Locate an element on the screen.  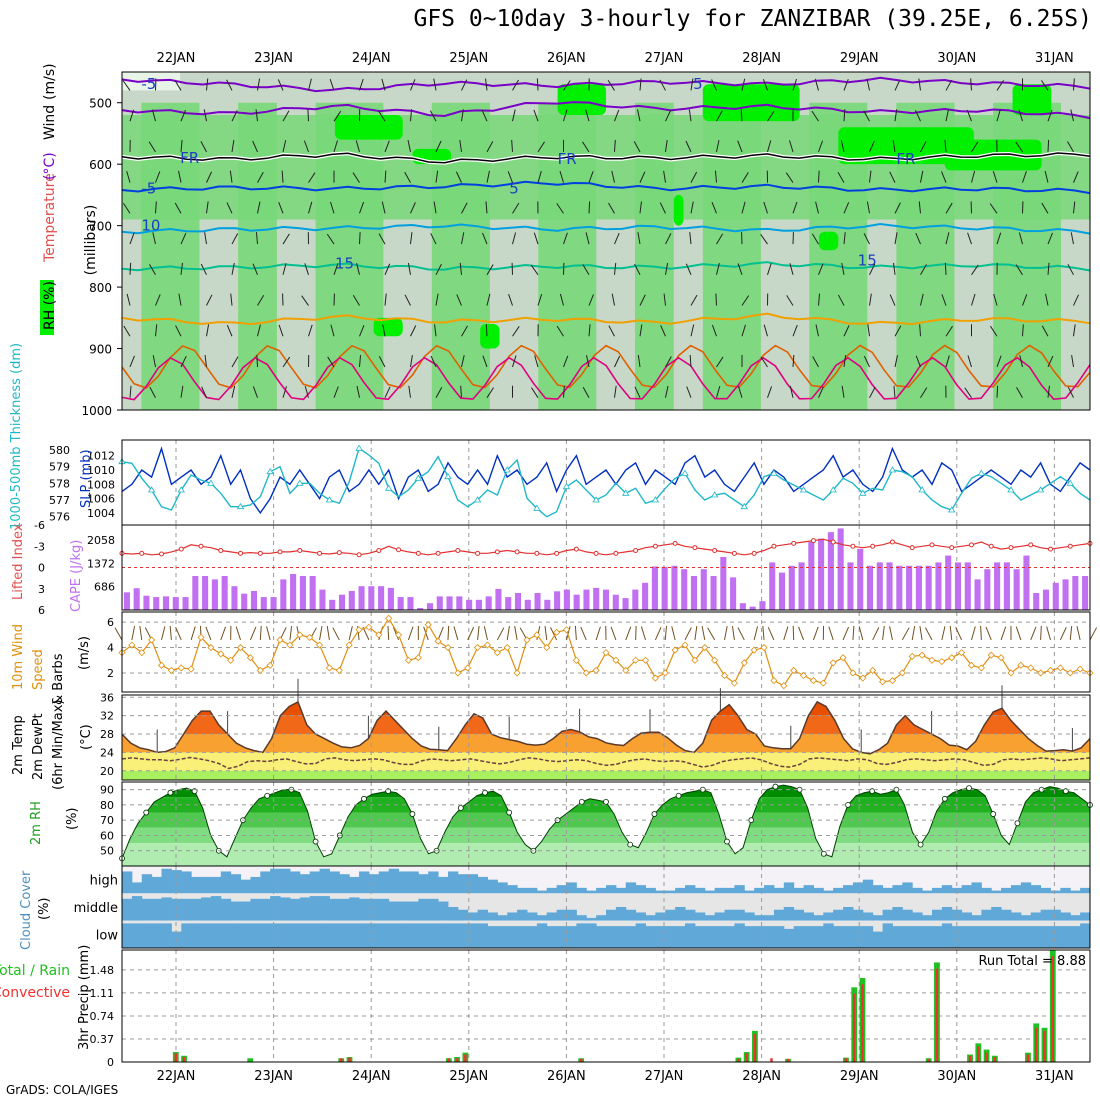
dewpoint-line is located at coordinates (606, 763).